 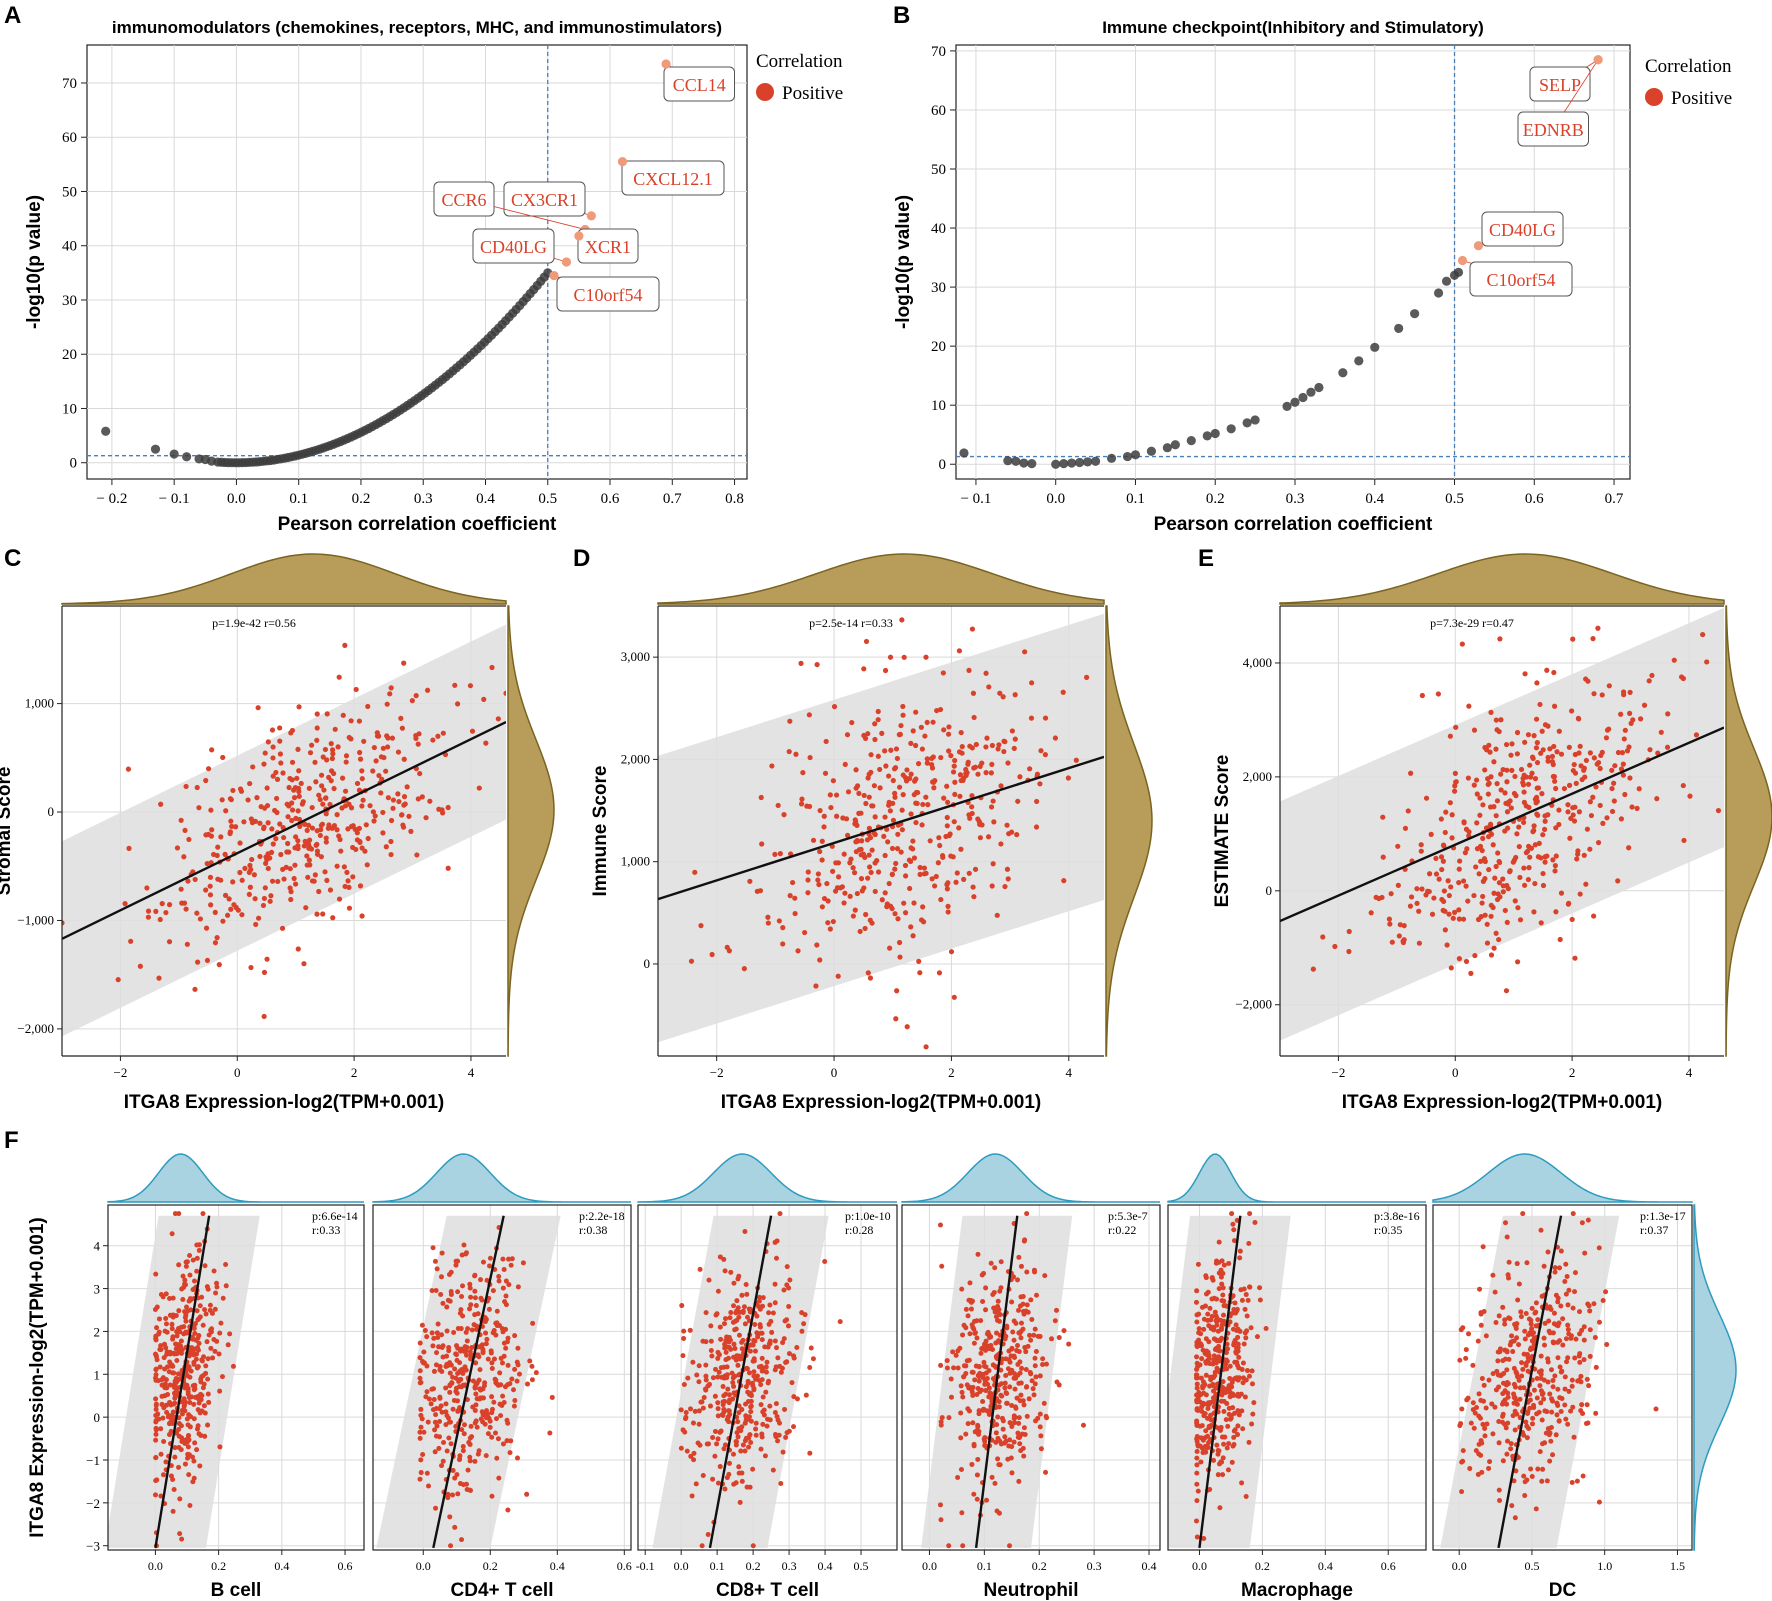 I want to click on marginal-density-top, so click(x=881, y=579).